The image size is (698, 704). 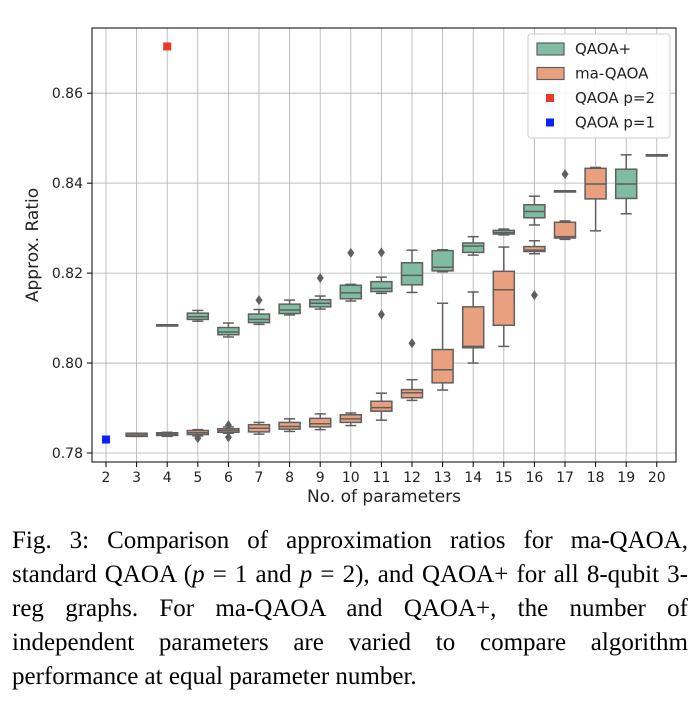 What do you see at coordinates (626, 184) in the screenshot?
I see `box-QAOA+-19` at bounding box center [626, 184].